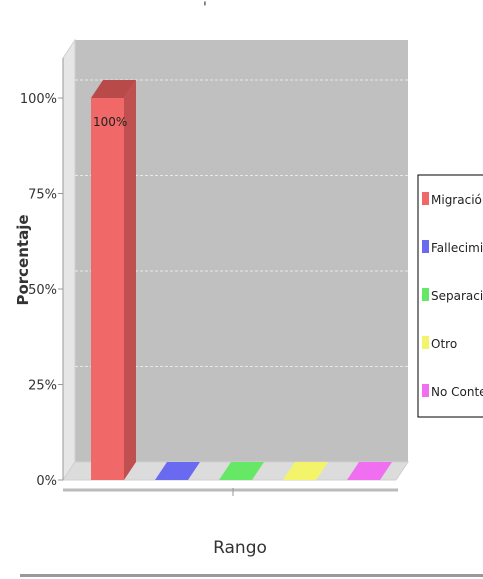 The height and width of the screenshot is (579, 483). What do you see at coordinates (251, 575) in the screenshot?
I see `bottom-rule` at bounding box center [251, 575].